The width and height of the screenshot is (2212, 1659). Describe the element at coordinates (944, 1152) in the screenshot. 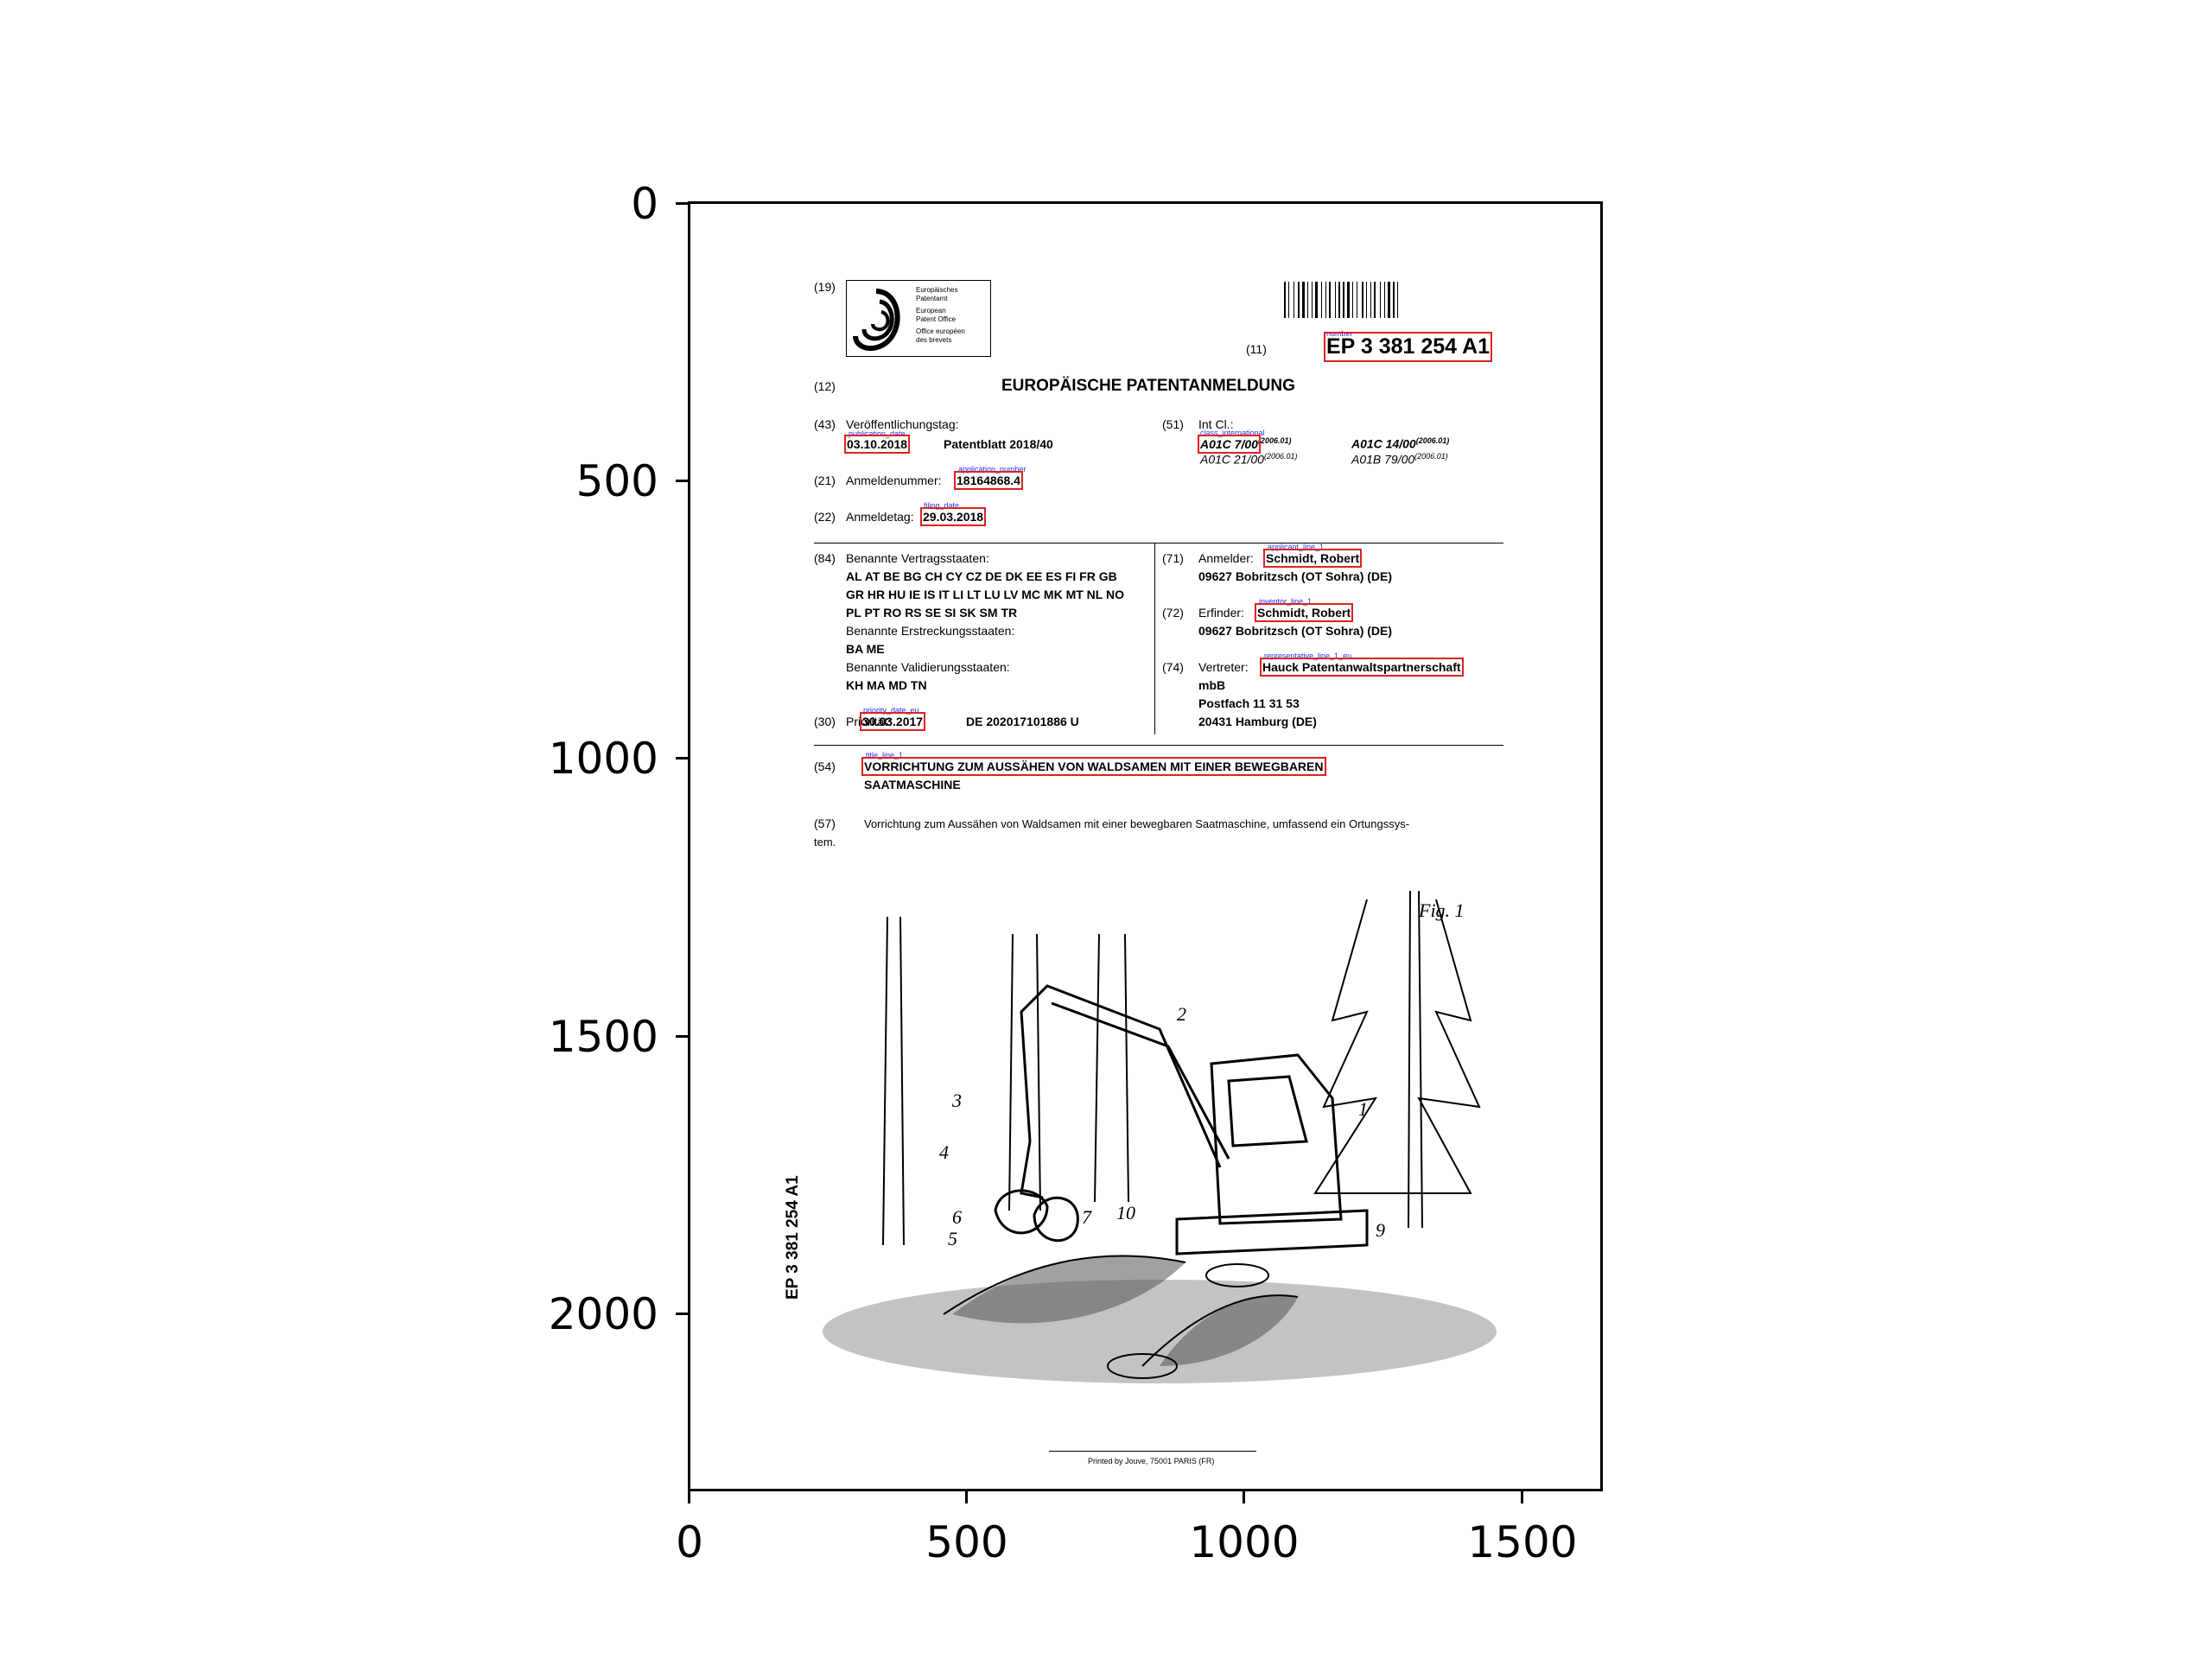

I see `ref-numeral: 4` at that location.